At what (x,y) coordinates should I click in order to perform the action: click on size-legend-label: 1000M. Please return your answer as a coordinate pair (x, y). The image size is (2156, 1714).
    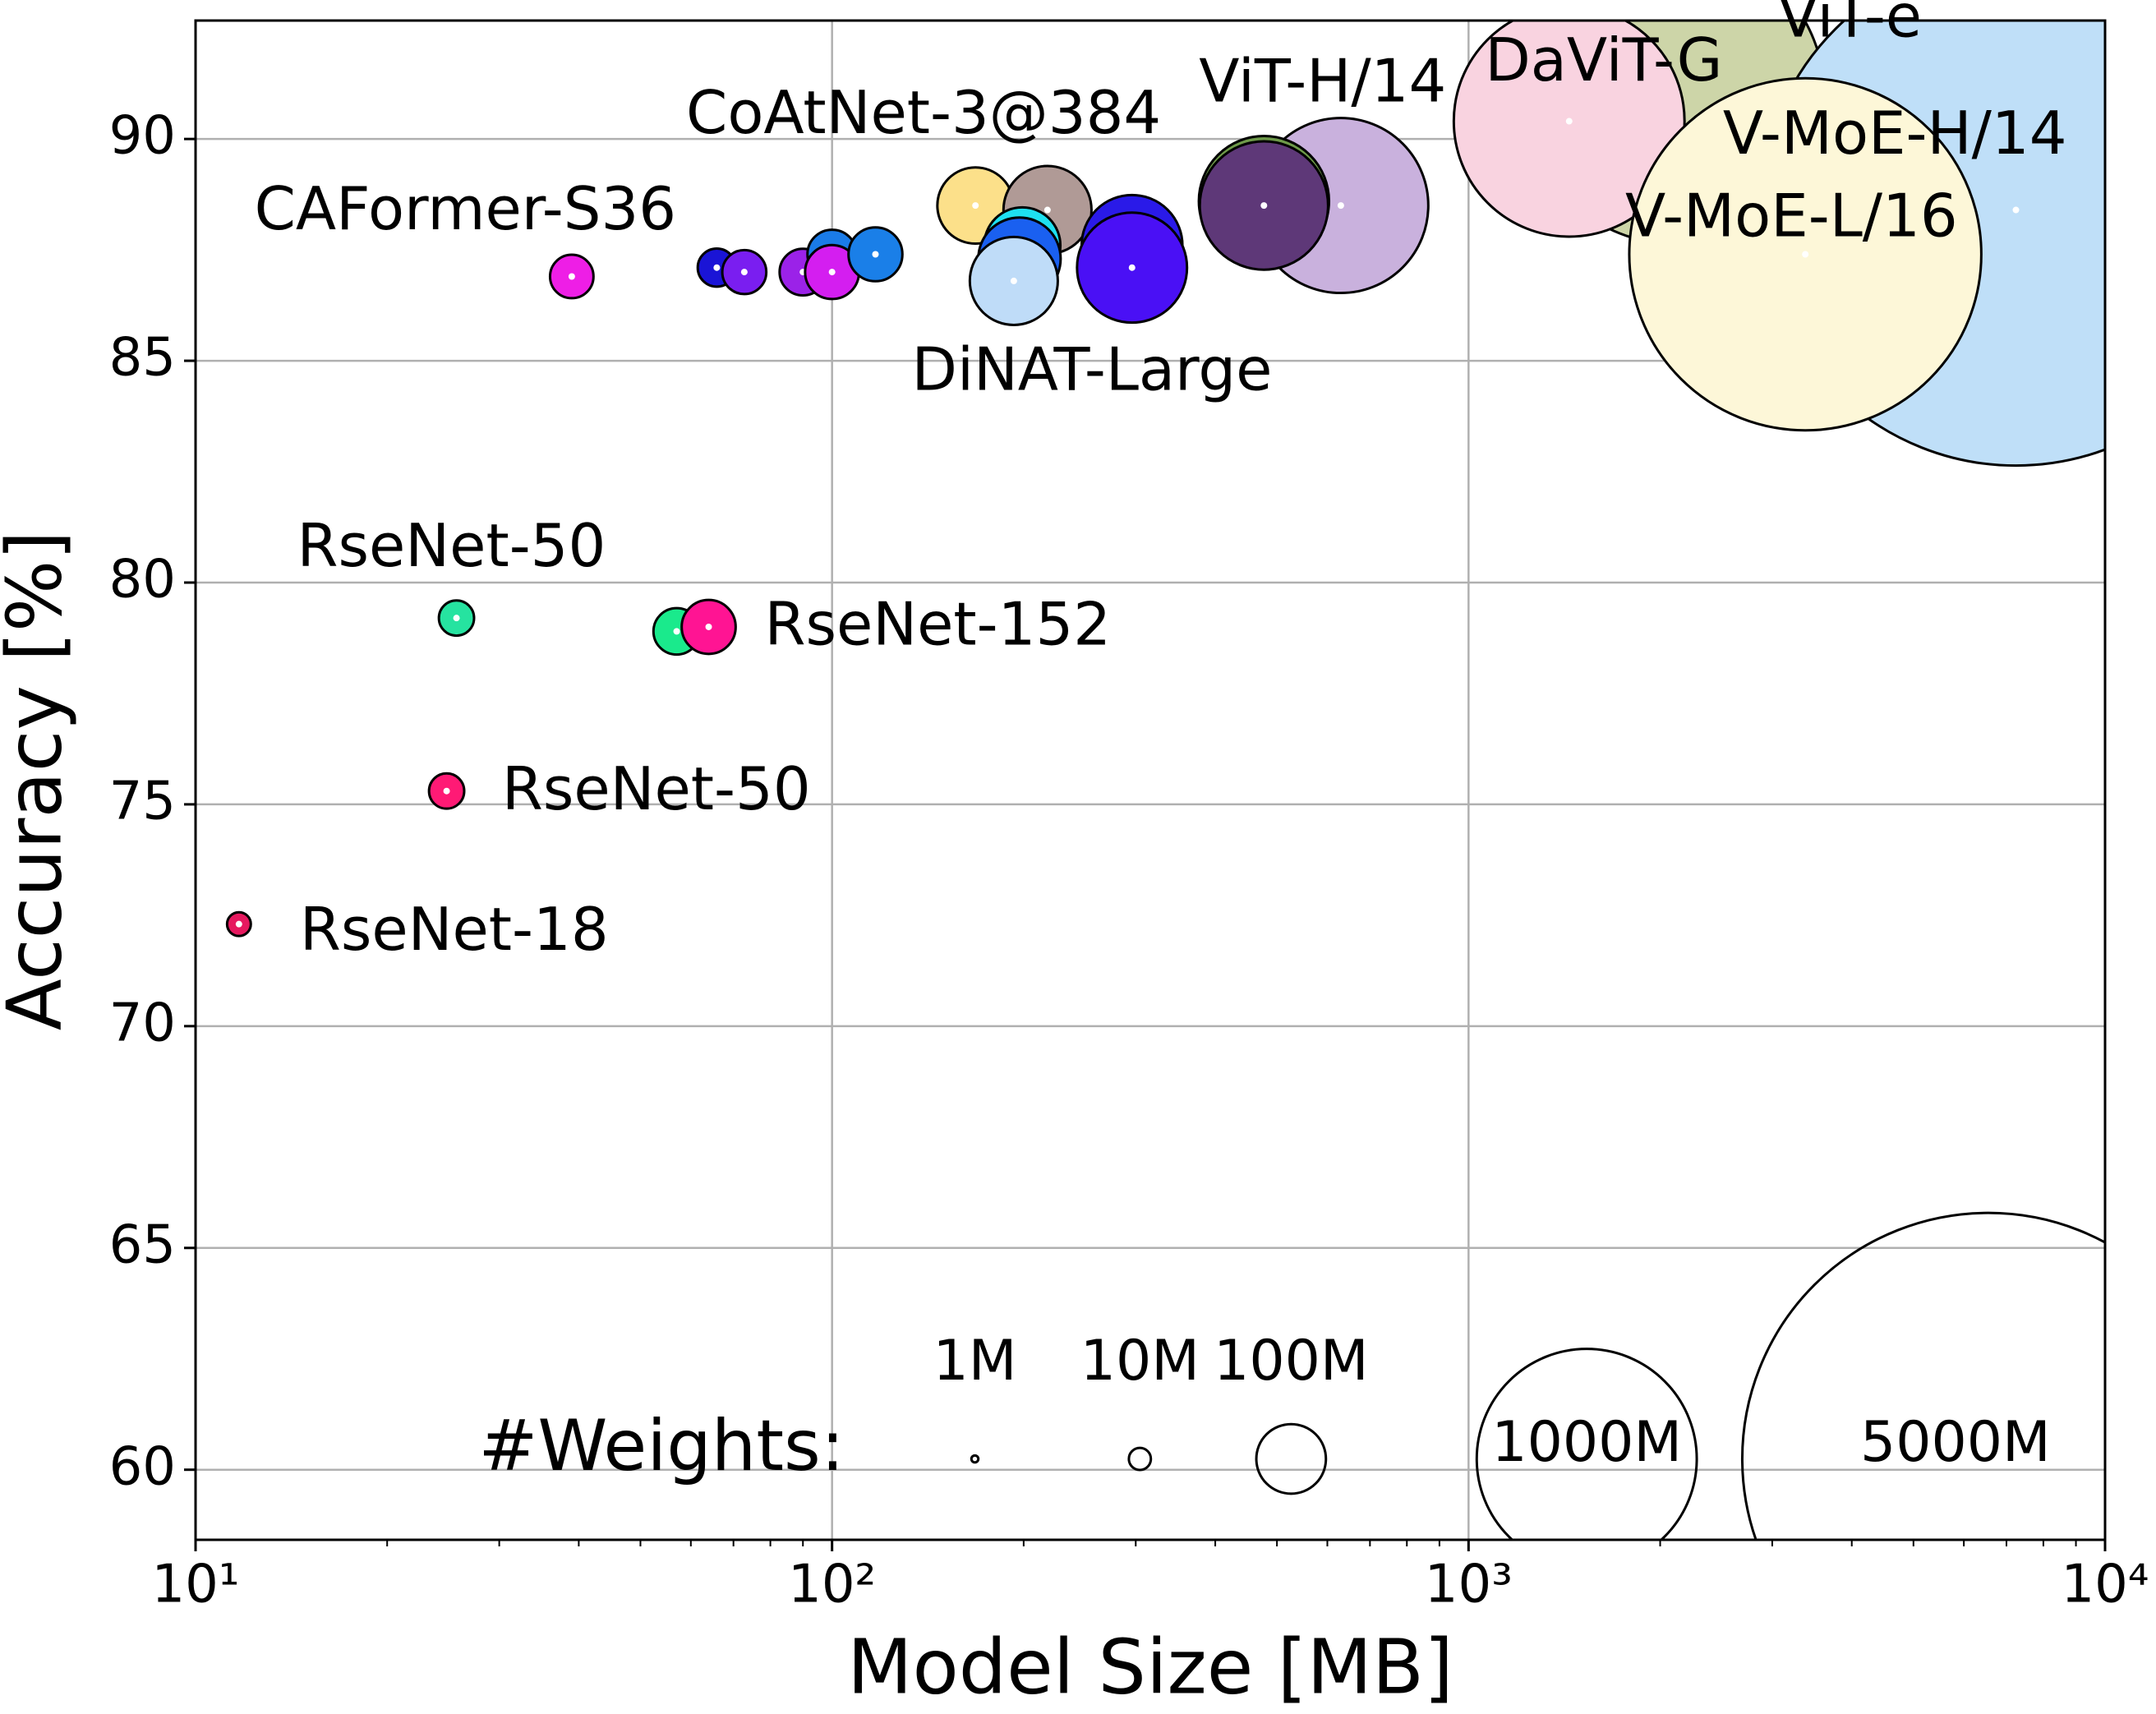
    Looking at the image, I should click on (1586, 1442).